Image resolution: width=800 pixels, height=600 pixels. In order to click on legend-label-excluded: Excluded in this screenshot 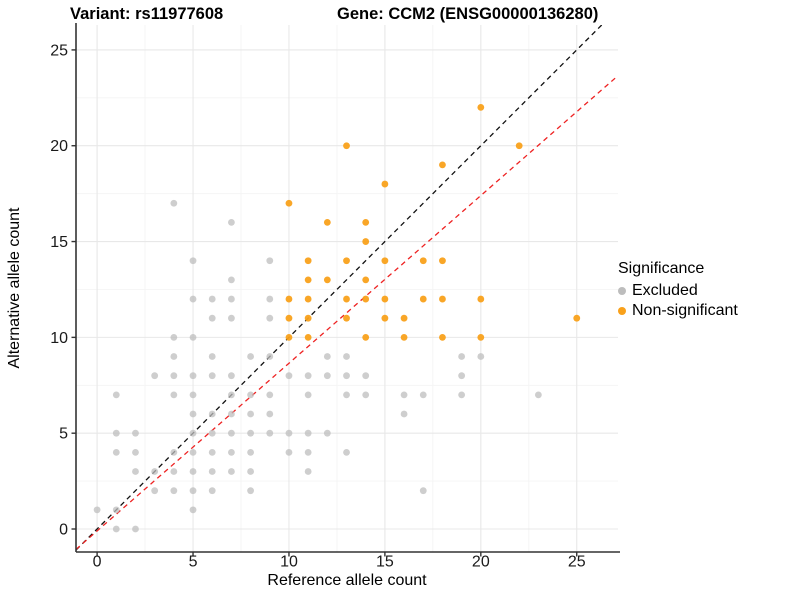, I will do `click(665, 290)`.